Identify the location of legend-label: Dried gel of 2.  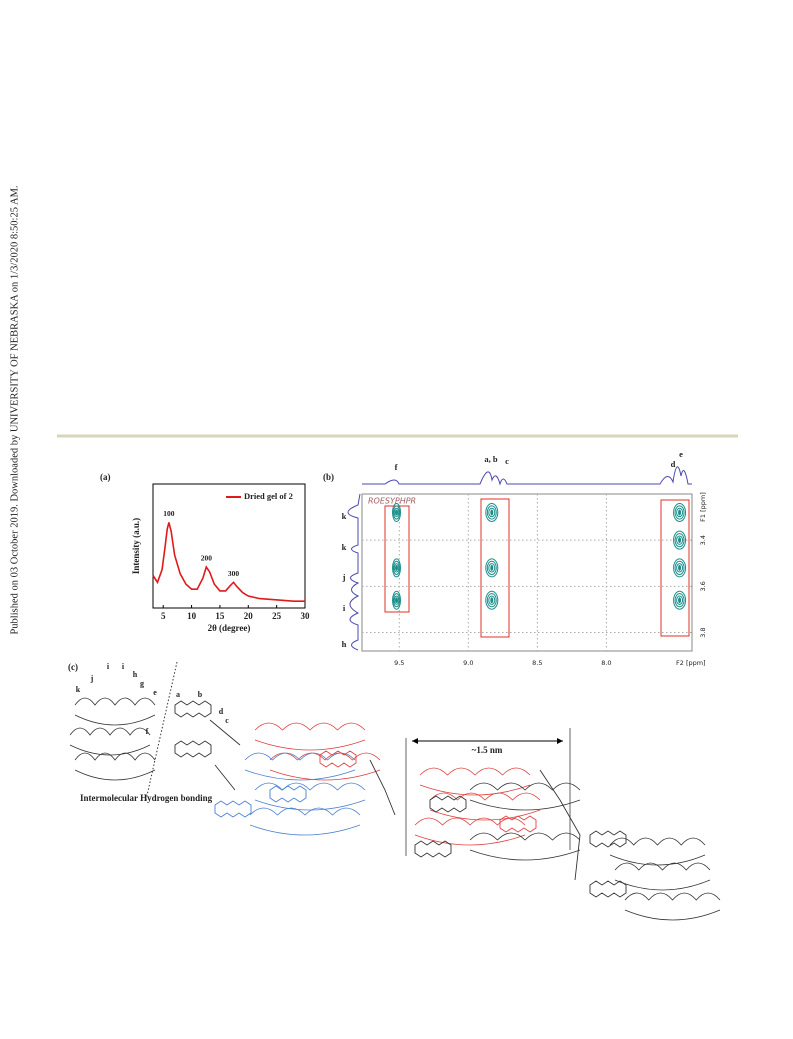
(268, 496).